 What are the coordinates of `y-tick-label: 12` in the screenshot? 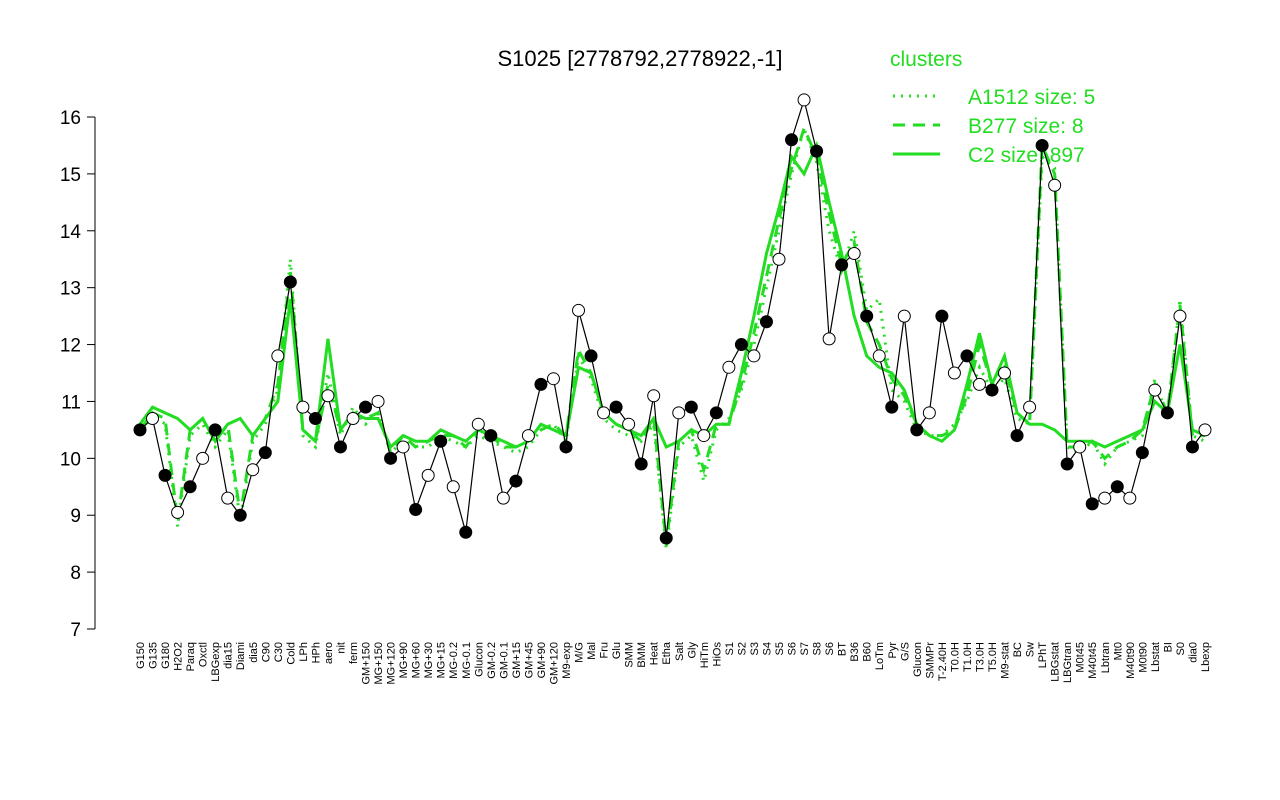 It's located at (70, 346).